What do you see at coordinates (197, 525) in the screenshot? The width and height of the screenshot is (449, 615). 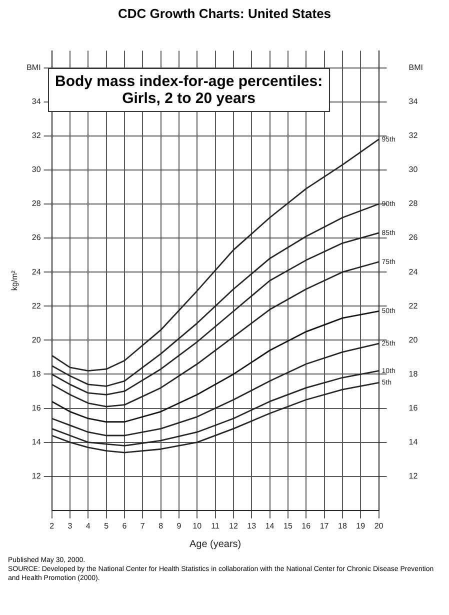 I see `x-tick-label: 10` at bounding box center [197, 525].